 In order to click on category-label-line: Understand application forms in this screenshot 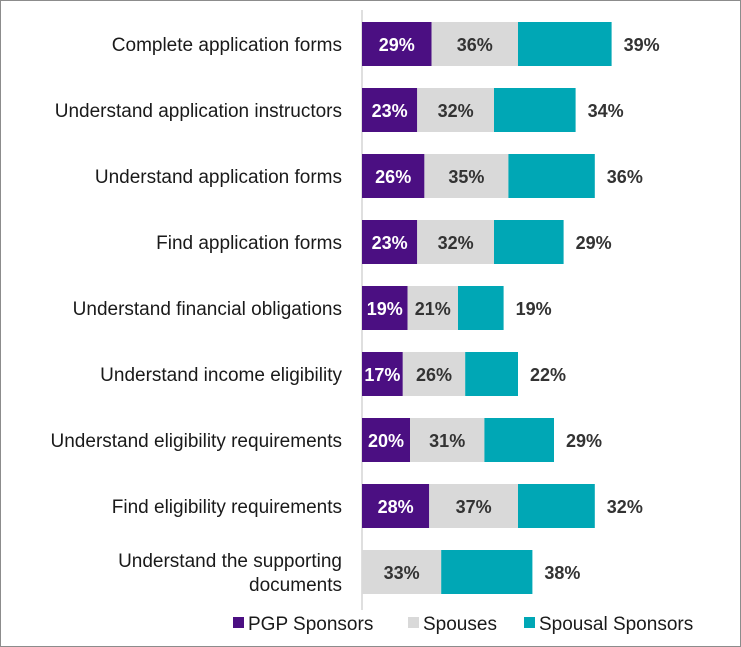, I will do `click(218, 177)`.